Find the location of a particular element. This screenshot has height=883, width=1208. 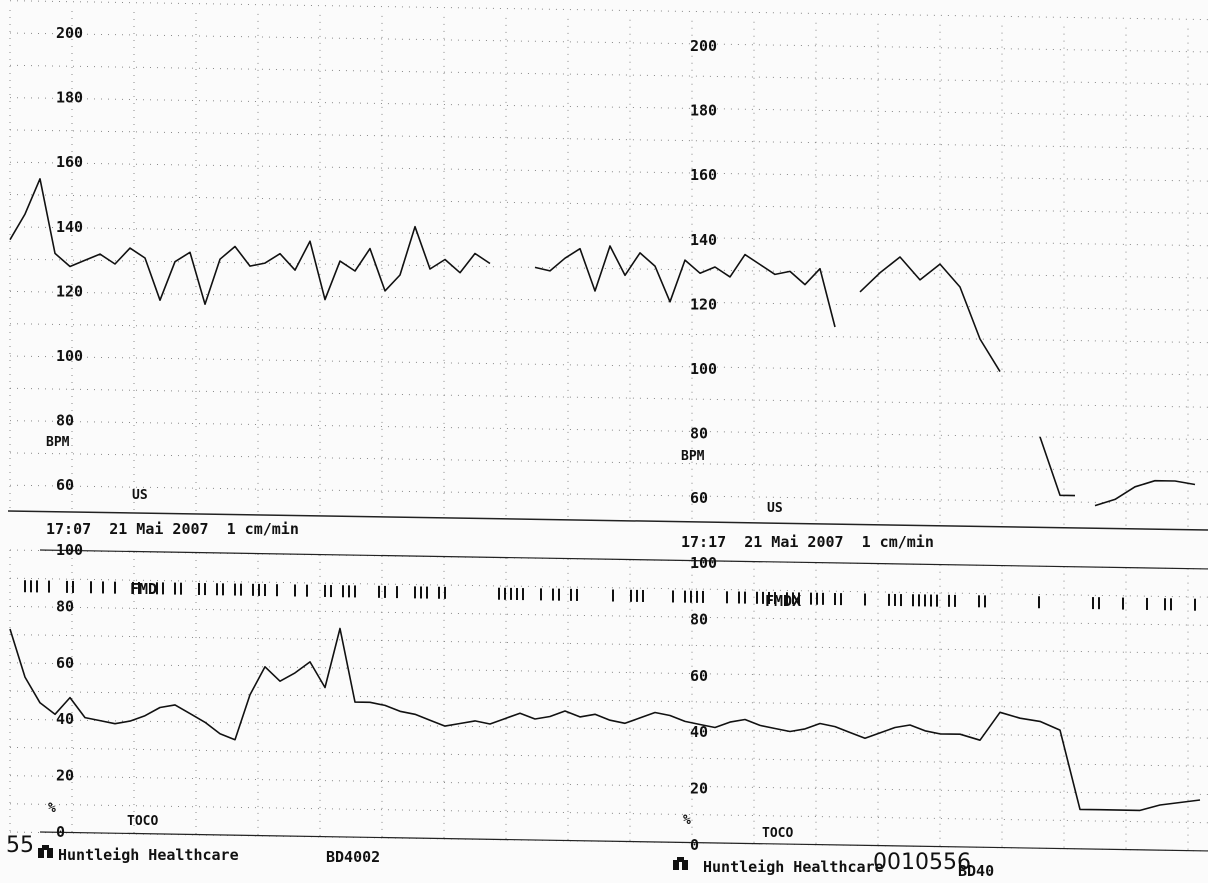

fhr-left-tick-label: 200 is located at coordinates (69, 33).